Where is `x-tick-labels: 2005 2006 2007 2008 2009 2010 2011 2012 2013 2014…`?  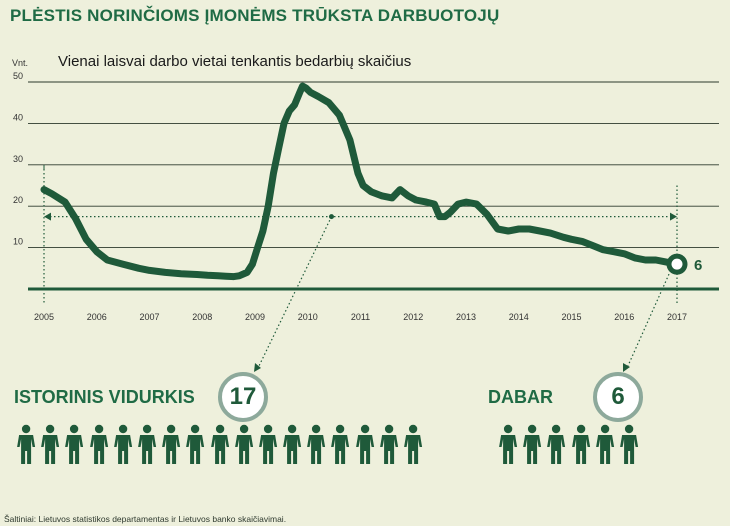
x-tick-labels: 2005 2006 2007 2008 2009 2010 2011 2012 2013 2014… is located at coordinates (360, 317).